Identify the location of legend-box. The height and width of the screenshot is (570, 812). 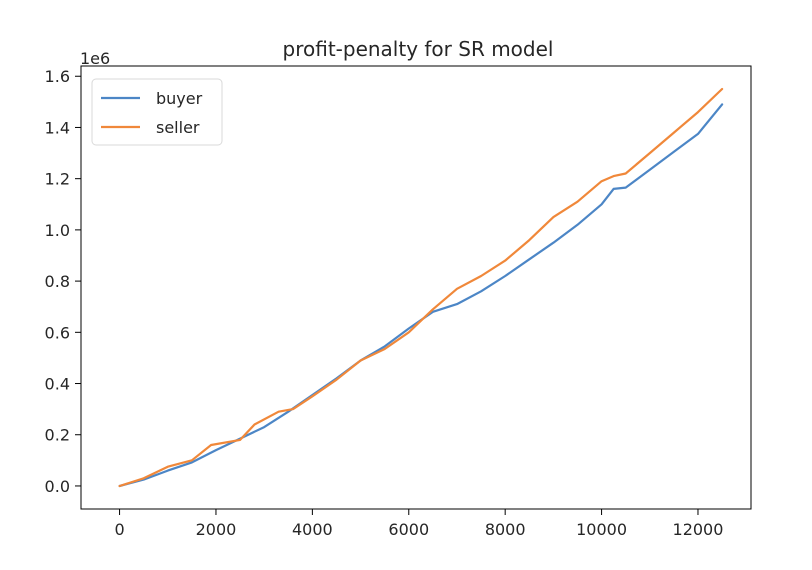
(157, 112).